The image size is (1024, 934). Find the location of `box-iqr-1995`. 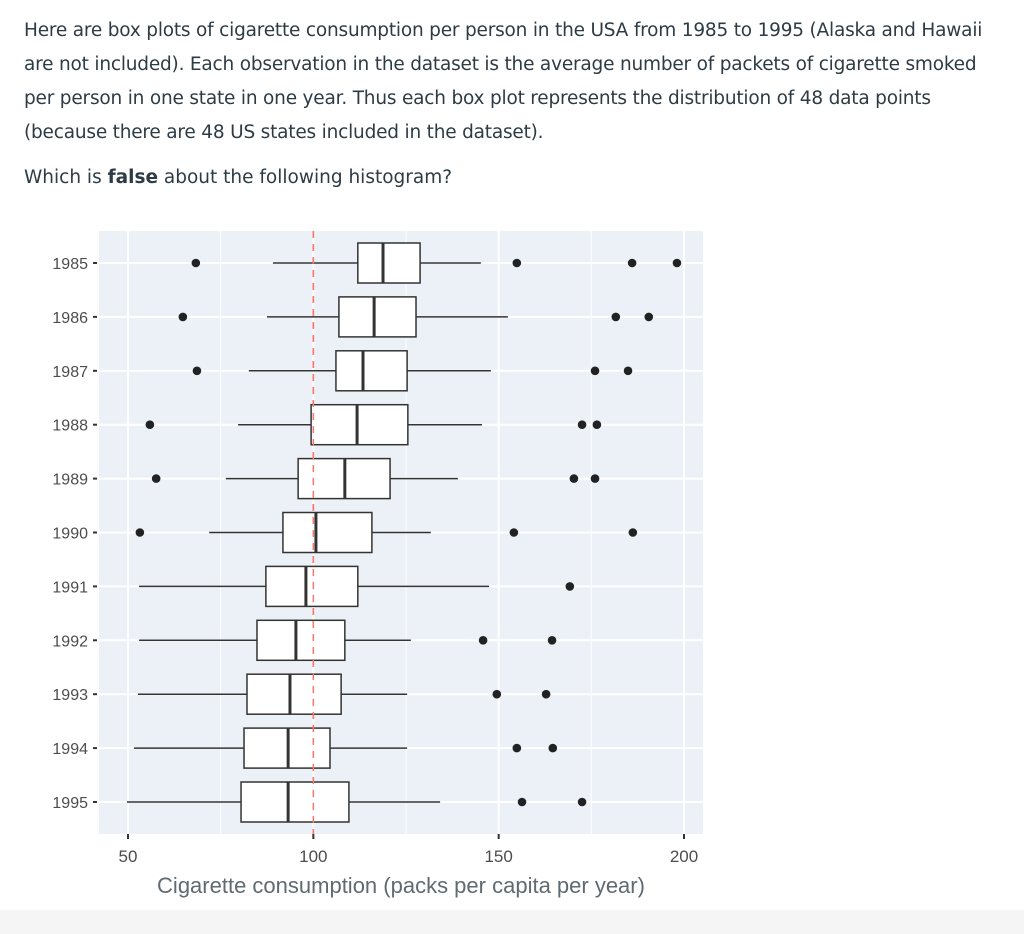

box-iqr-1995 is located at coordinates (295, 802).